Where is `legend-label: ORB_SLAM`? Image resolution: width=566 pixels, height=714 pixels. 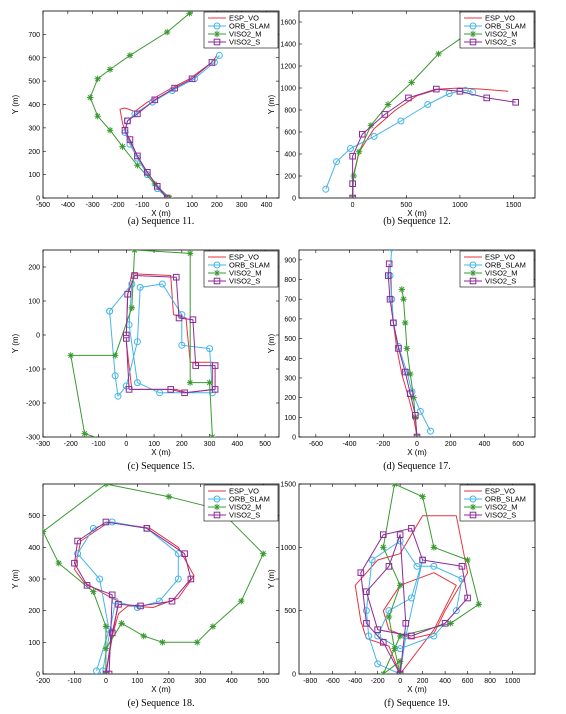 legend-label: ORB_SLAM is located at coordinates (505, 265).